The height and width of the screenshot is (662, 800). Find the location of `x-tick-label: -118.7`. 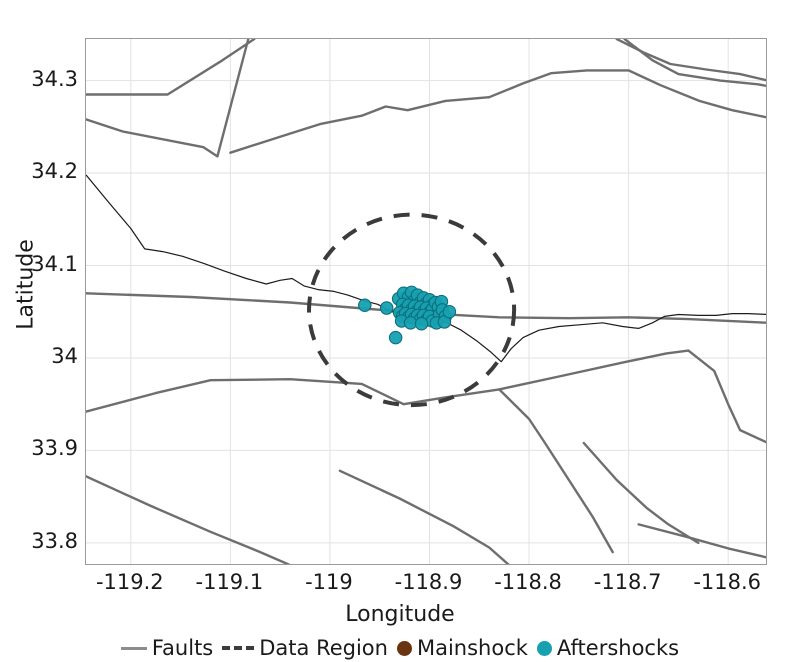

x-tick-label: -118.7 is located at coordinates (627, 582).